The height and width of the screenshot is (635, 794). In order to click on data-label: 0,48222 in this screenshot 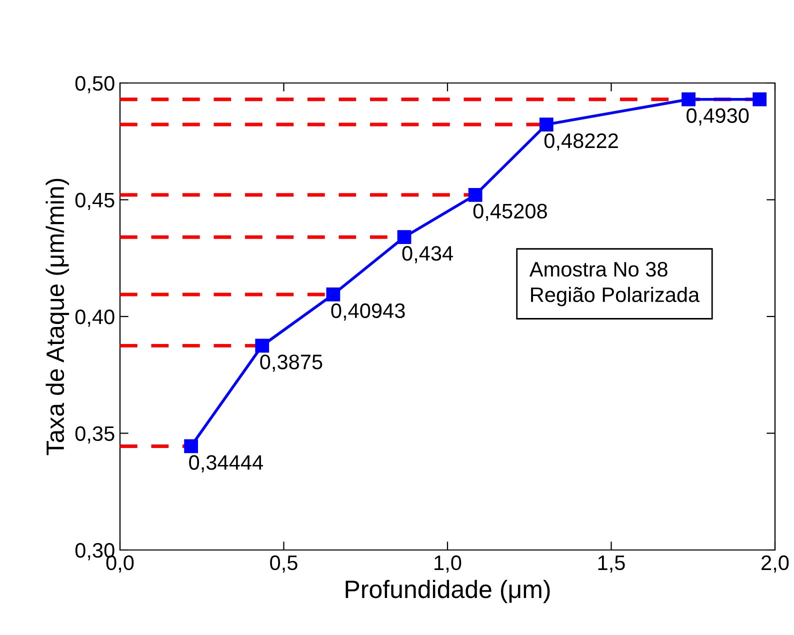, I will do `click(581, 142)`.